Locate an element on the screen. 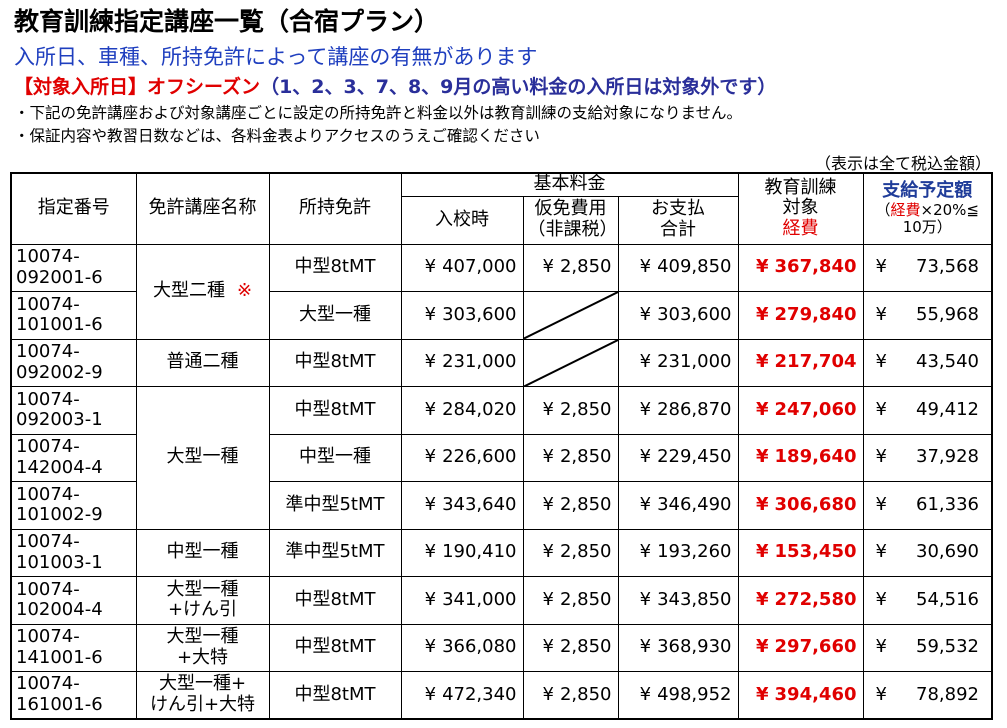 This screenshot has width=1007, height=728. id-line: 101003-1 is located at coordinates (59, 562).